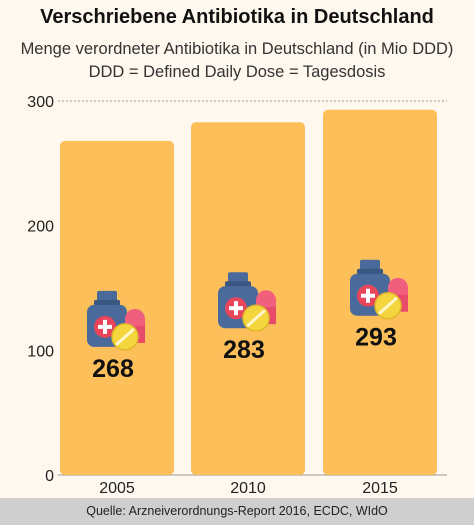 The width and height of the screenshot is (474, 525). I want to click on data-label: 268, so click(113, 369).